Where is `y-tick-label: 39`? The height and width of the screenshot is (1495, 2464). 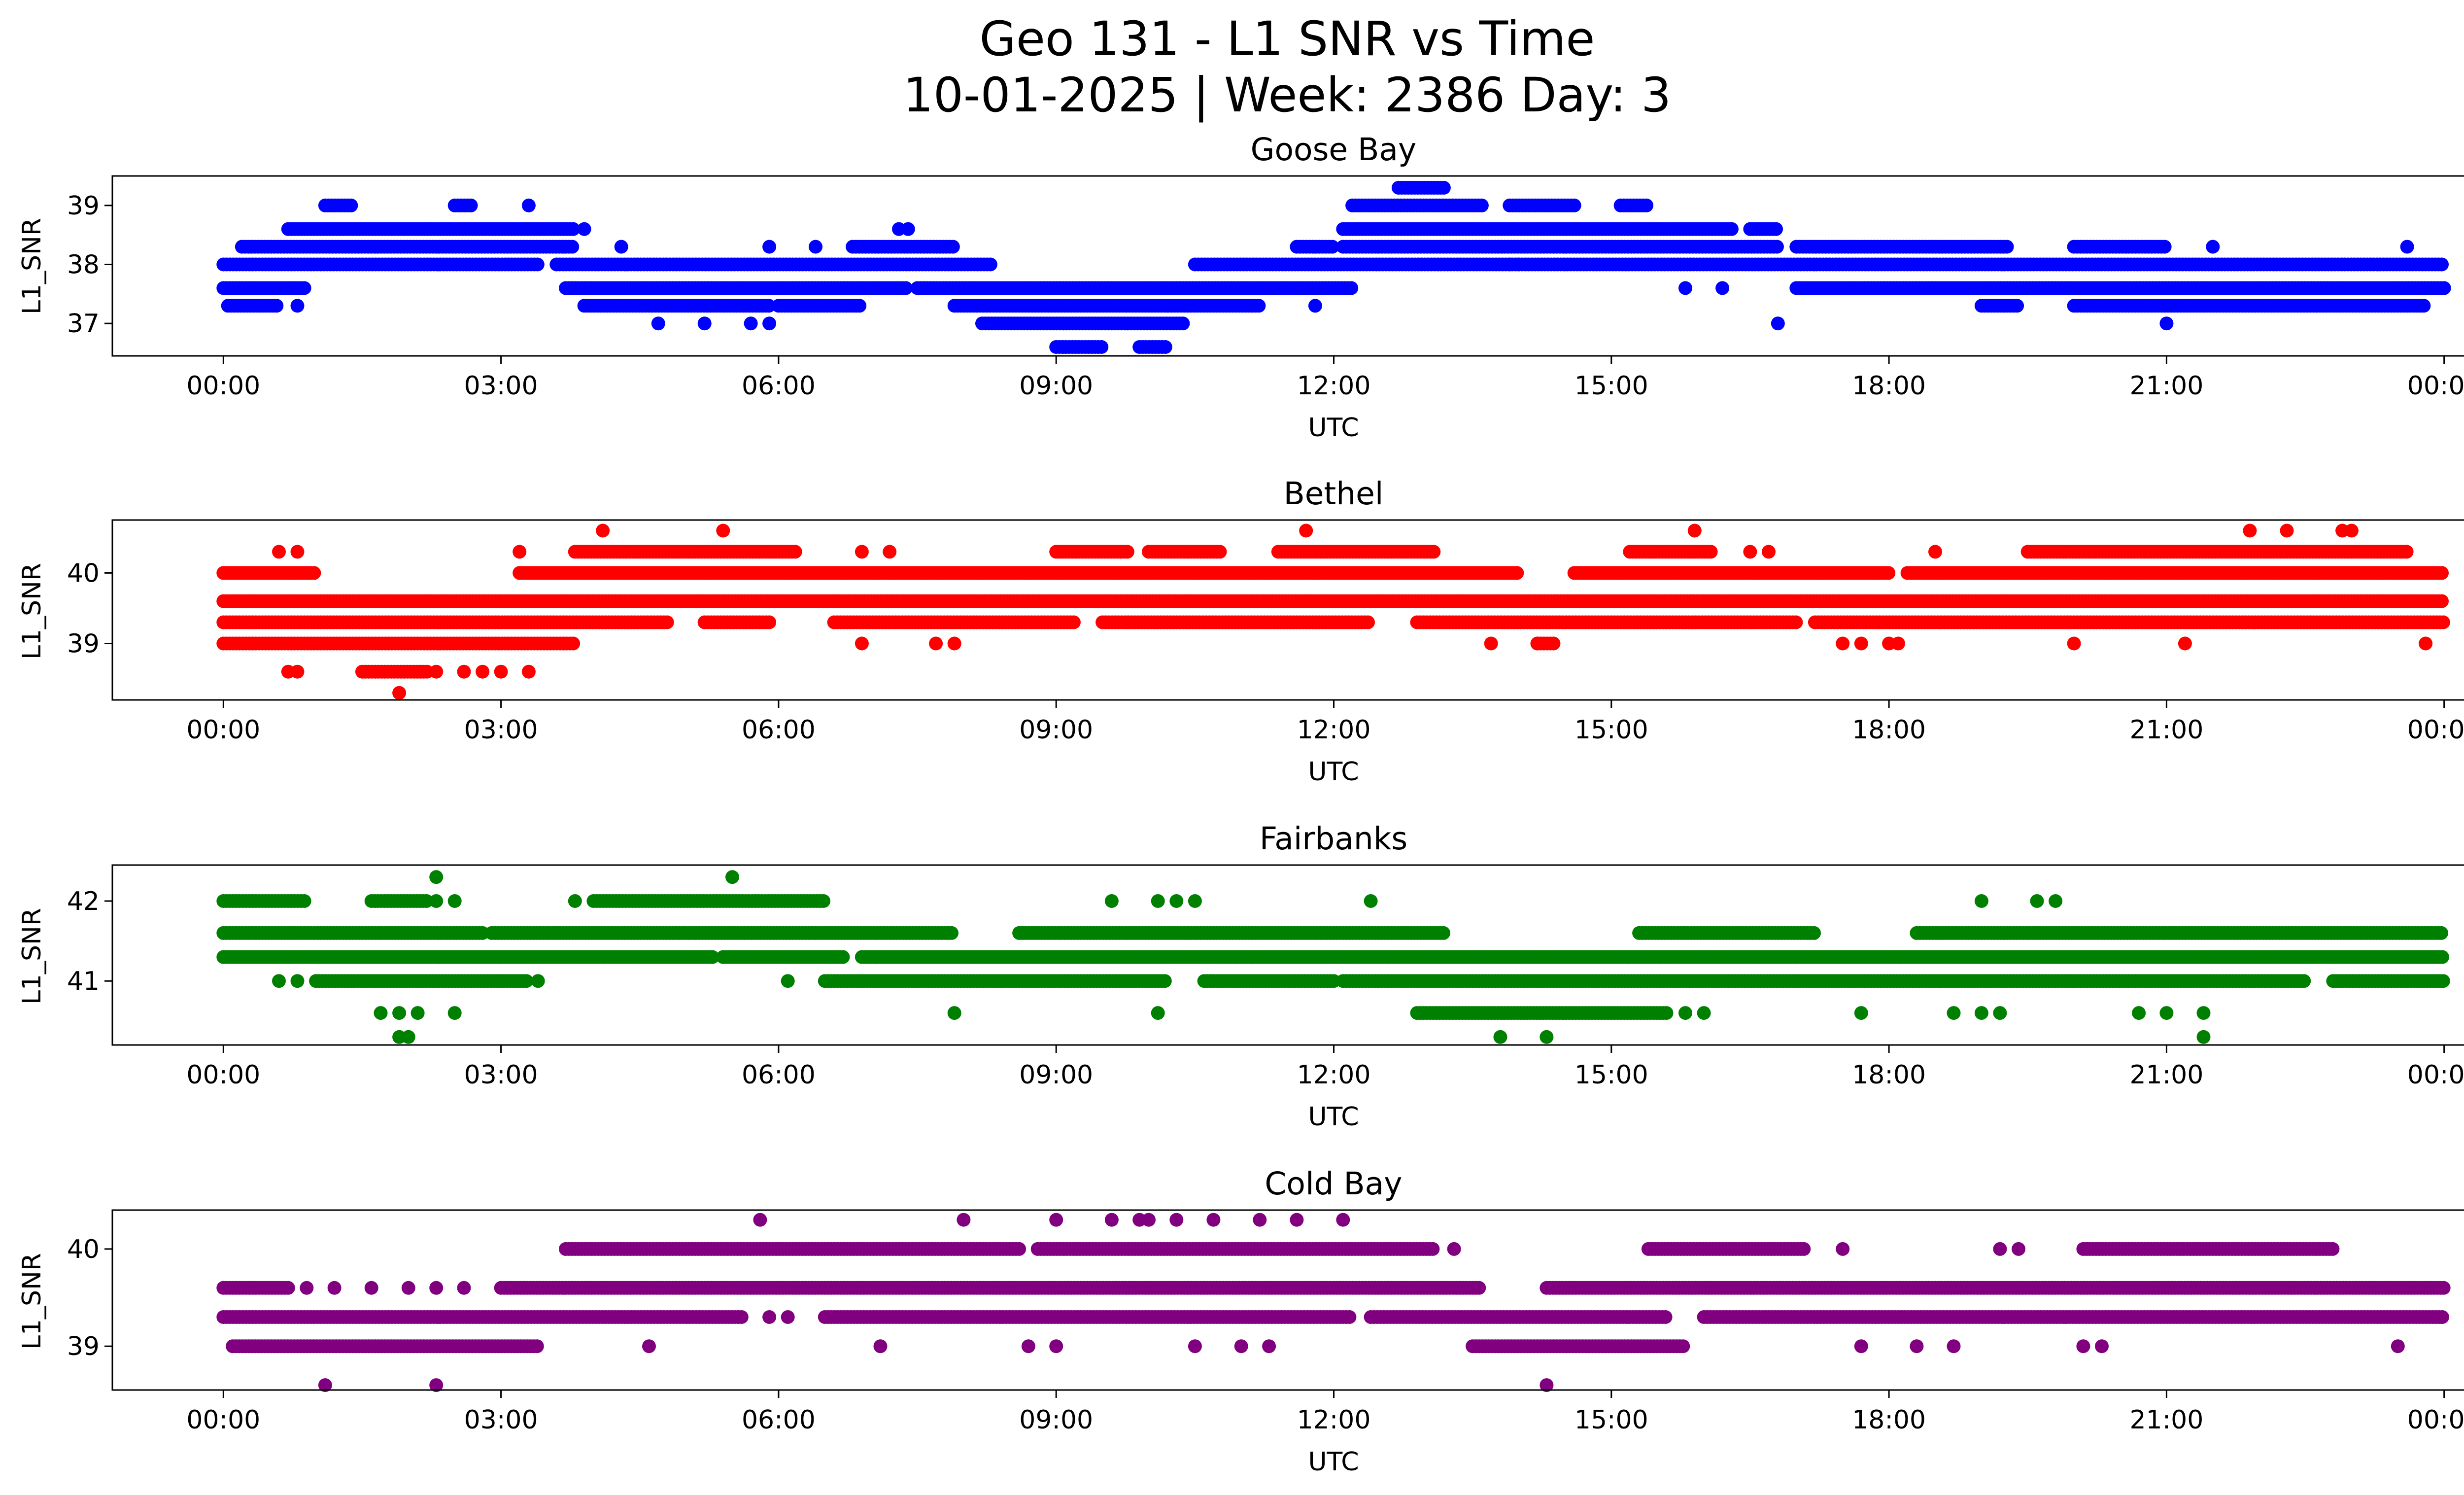
y-tick-label: 39 is located at coordinates (83, 644).